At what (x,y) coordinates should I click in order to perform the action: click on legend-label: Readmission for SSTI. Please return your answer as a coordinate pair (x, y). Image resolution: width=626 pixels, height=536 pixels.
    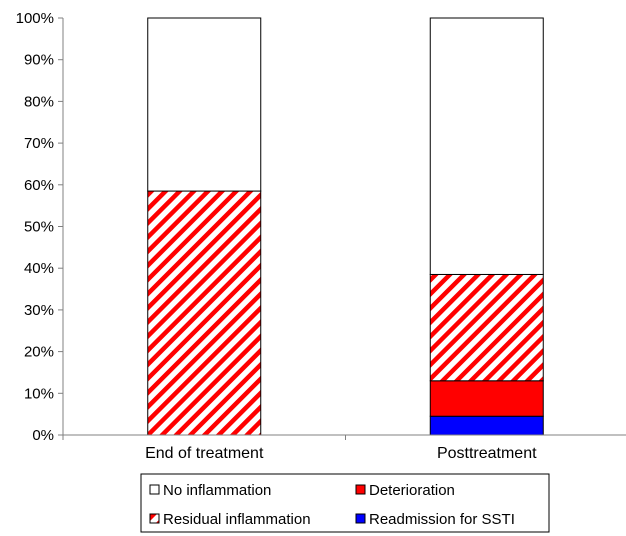
    Looking at the image, I should click on (442, 519).